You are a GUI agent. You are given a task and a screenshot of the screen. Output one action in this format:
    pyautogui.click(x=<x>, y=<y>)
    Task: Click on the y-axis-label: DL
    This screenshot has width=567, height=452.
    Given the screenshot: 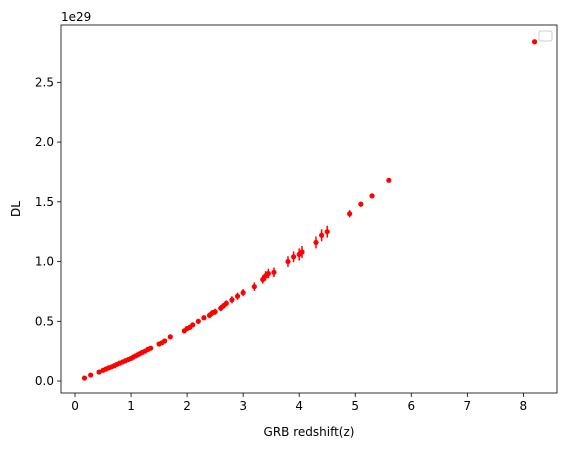 What is the action you would take?
    pyautogui.click(x=16, y=209)
    